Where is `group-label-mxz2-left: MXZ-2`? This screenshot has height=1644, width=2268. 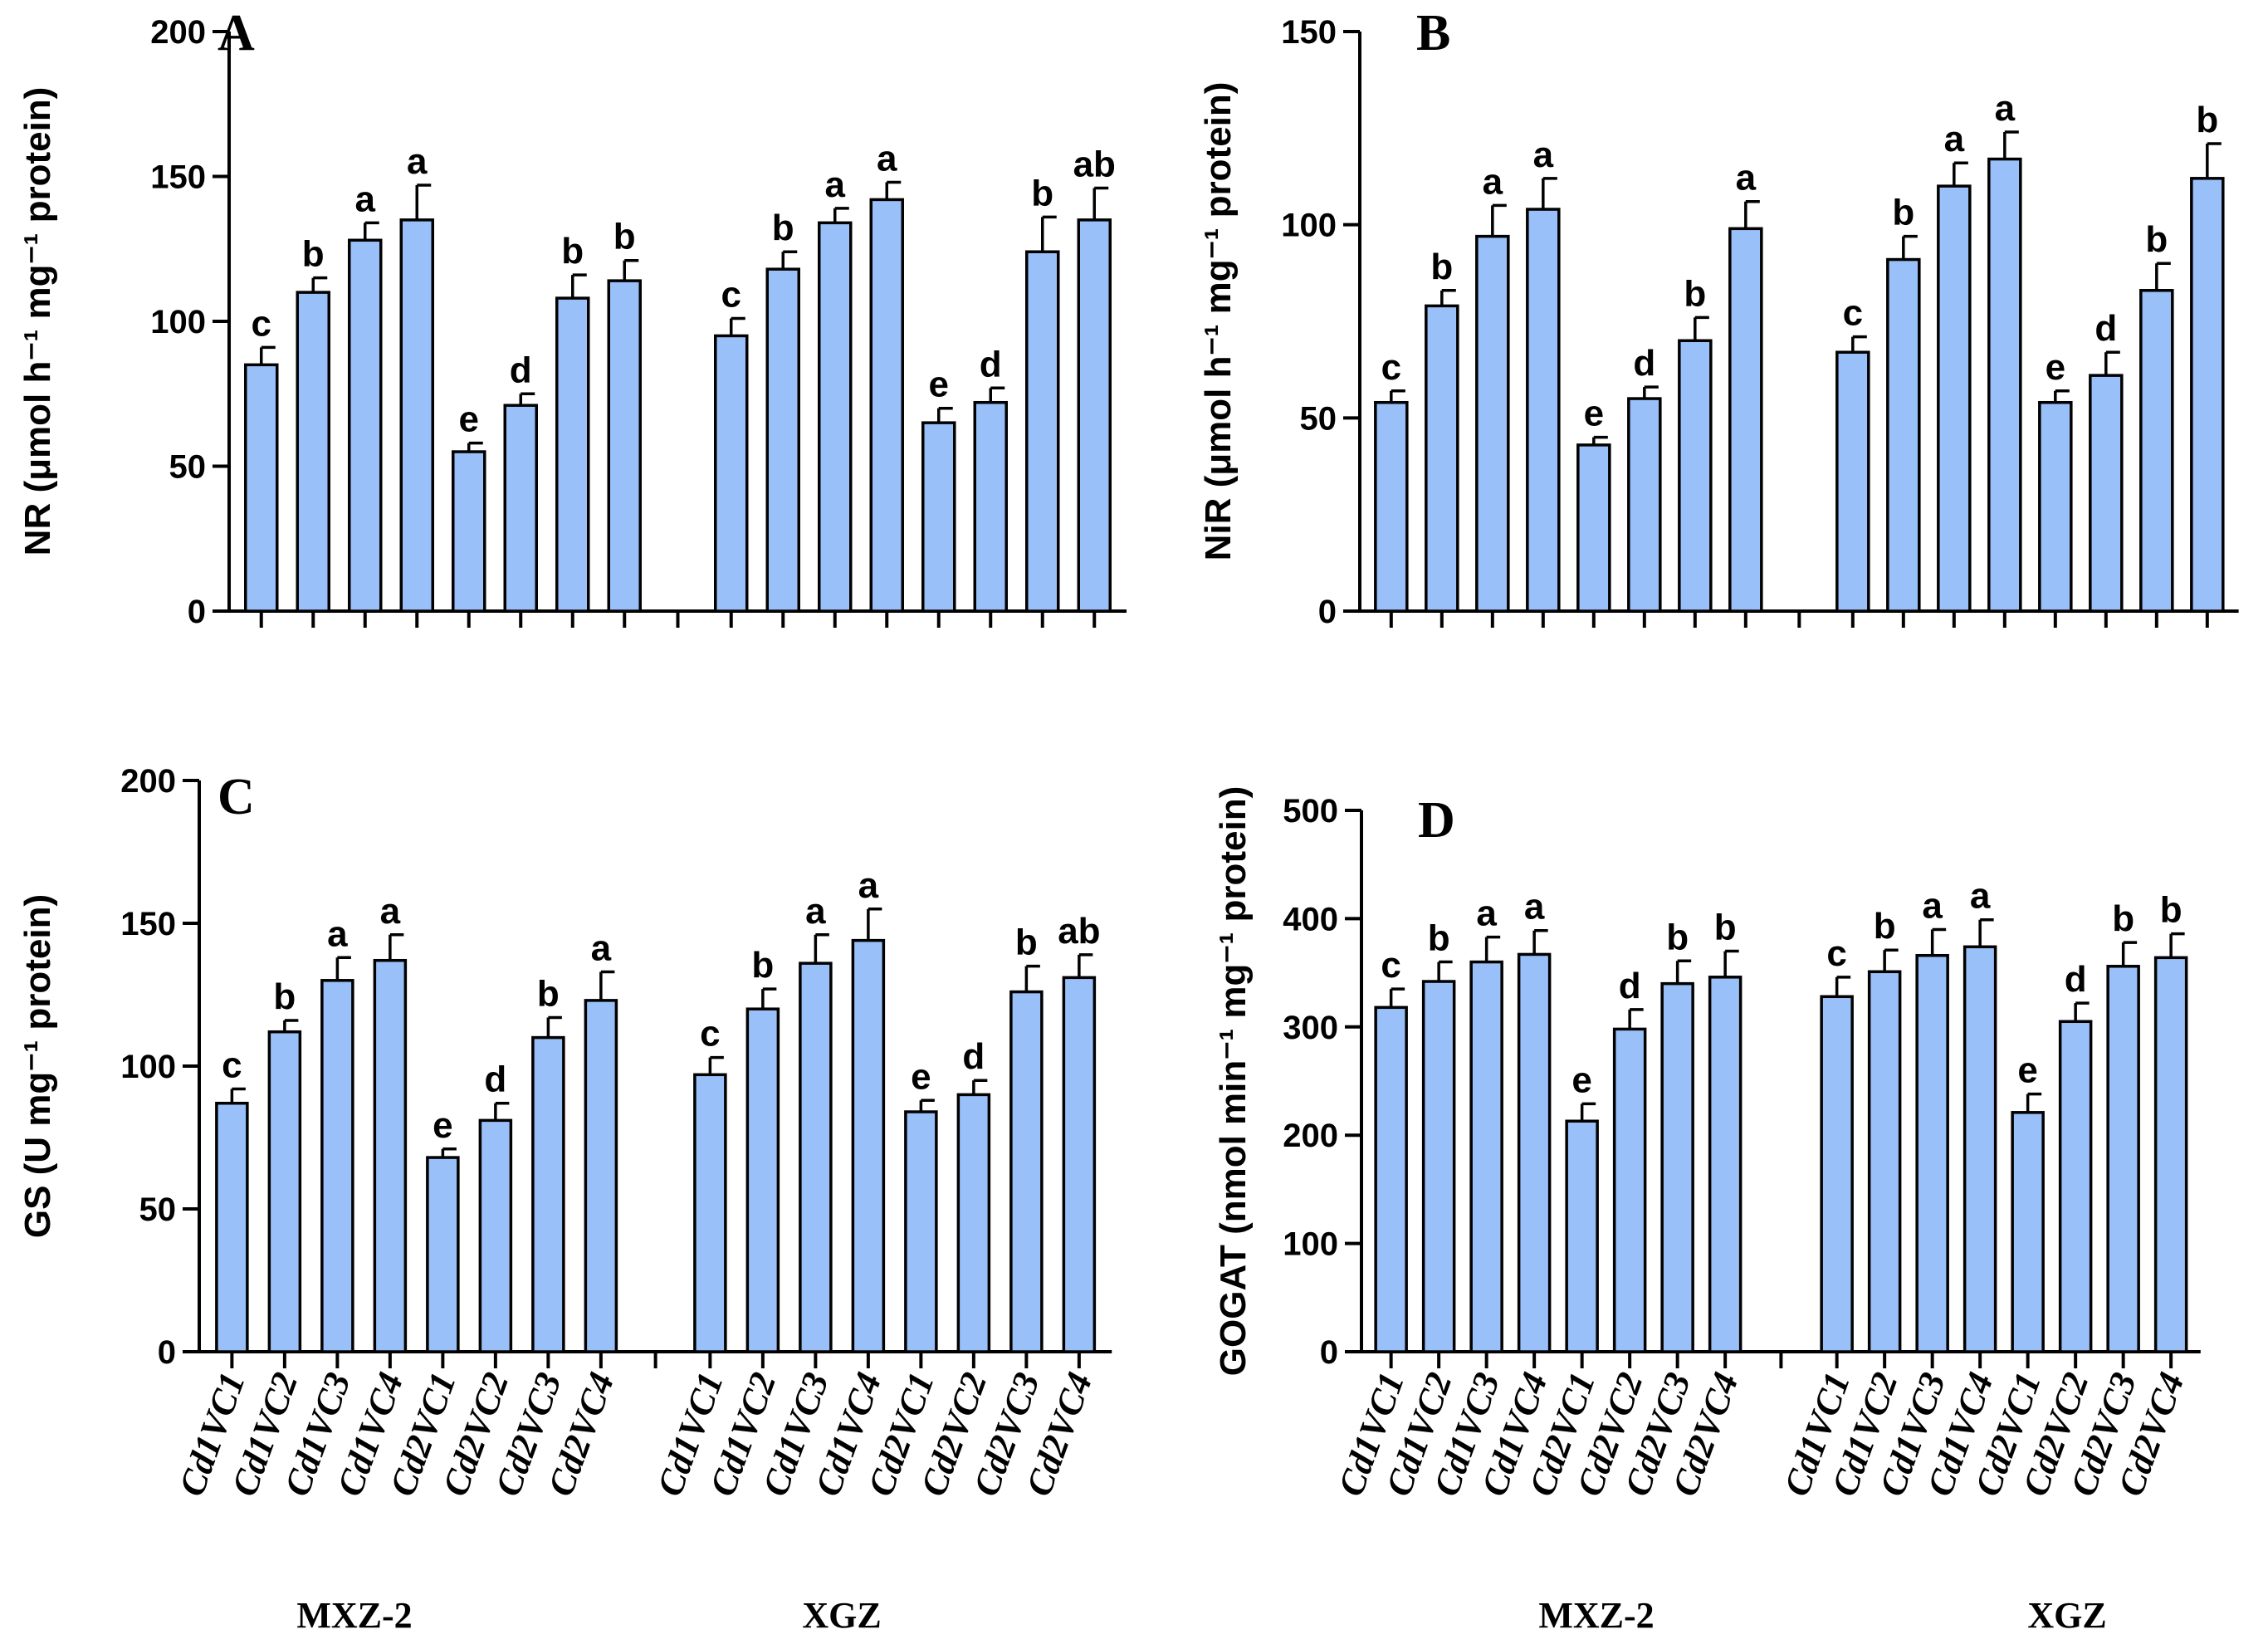
group-label-mxz2-left: MXZ-2 is located at coordinates (354, 1615).